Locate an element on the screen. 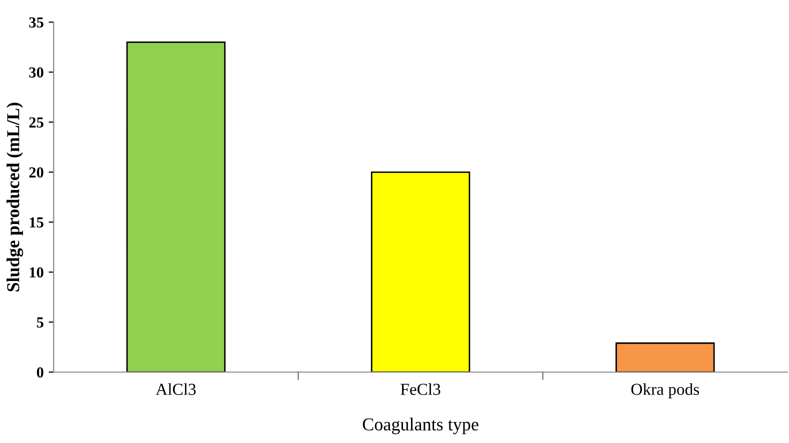 This screenshot has height=443, width=789. y-tick-label: 5 is located at coordinates (40, 322).